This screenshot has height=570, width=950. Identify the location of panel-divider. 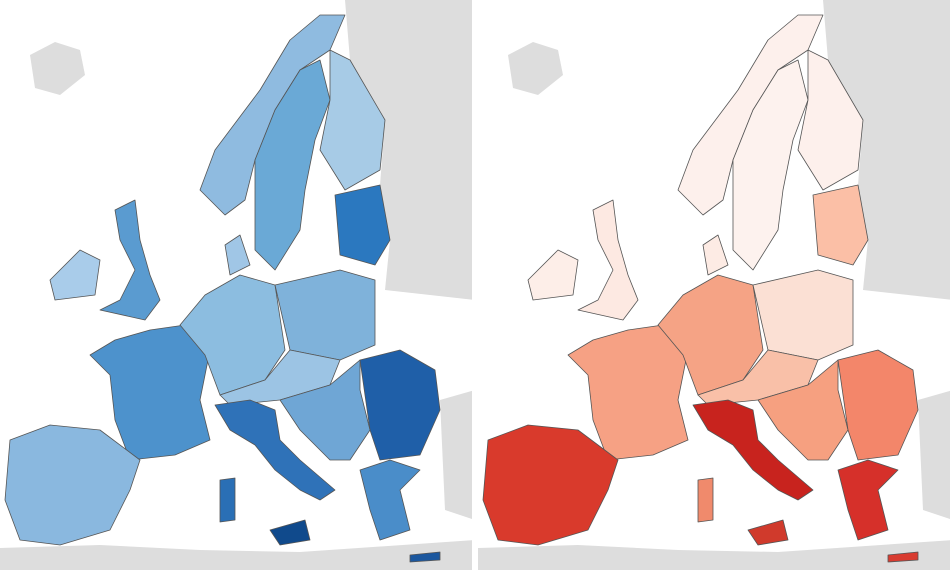
(475, 285).